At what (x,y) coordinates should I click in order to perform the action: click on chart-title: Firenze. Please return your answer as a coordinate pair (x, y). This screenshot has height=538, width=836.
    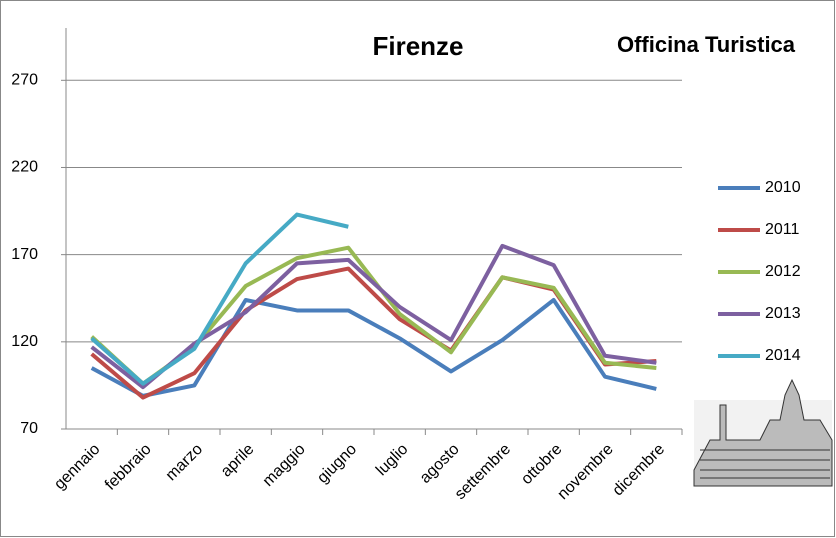
    Looking at the image, I should click on (417, 46).